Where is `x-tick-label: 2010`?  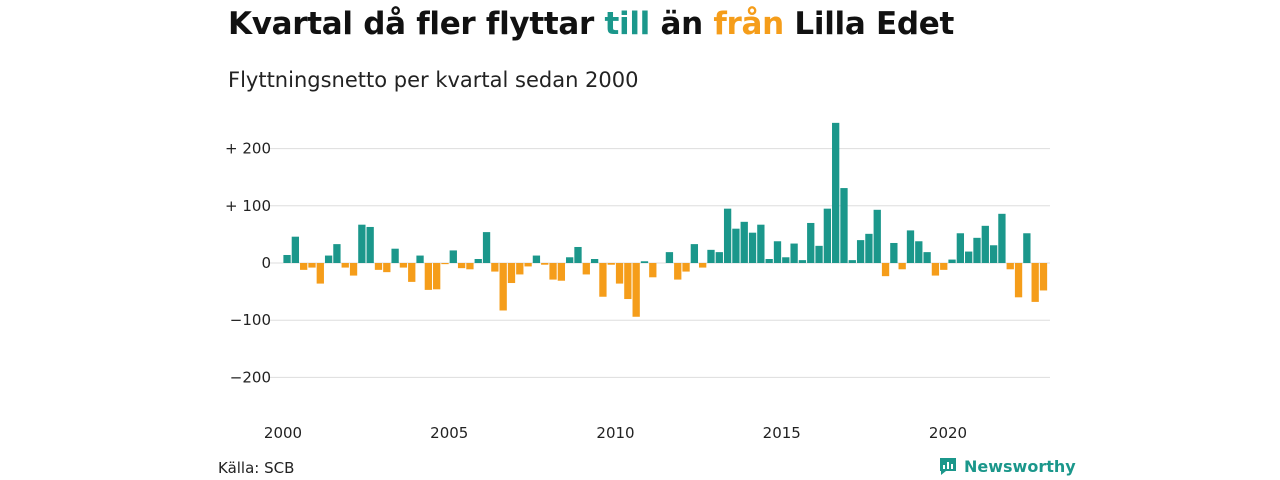 x-tick-label: 2010 is located at coordinates (615, 433).